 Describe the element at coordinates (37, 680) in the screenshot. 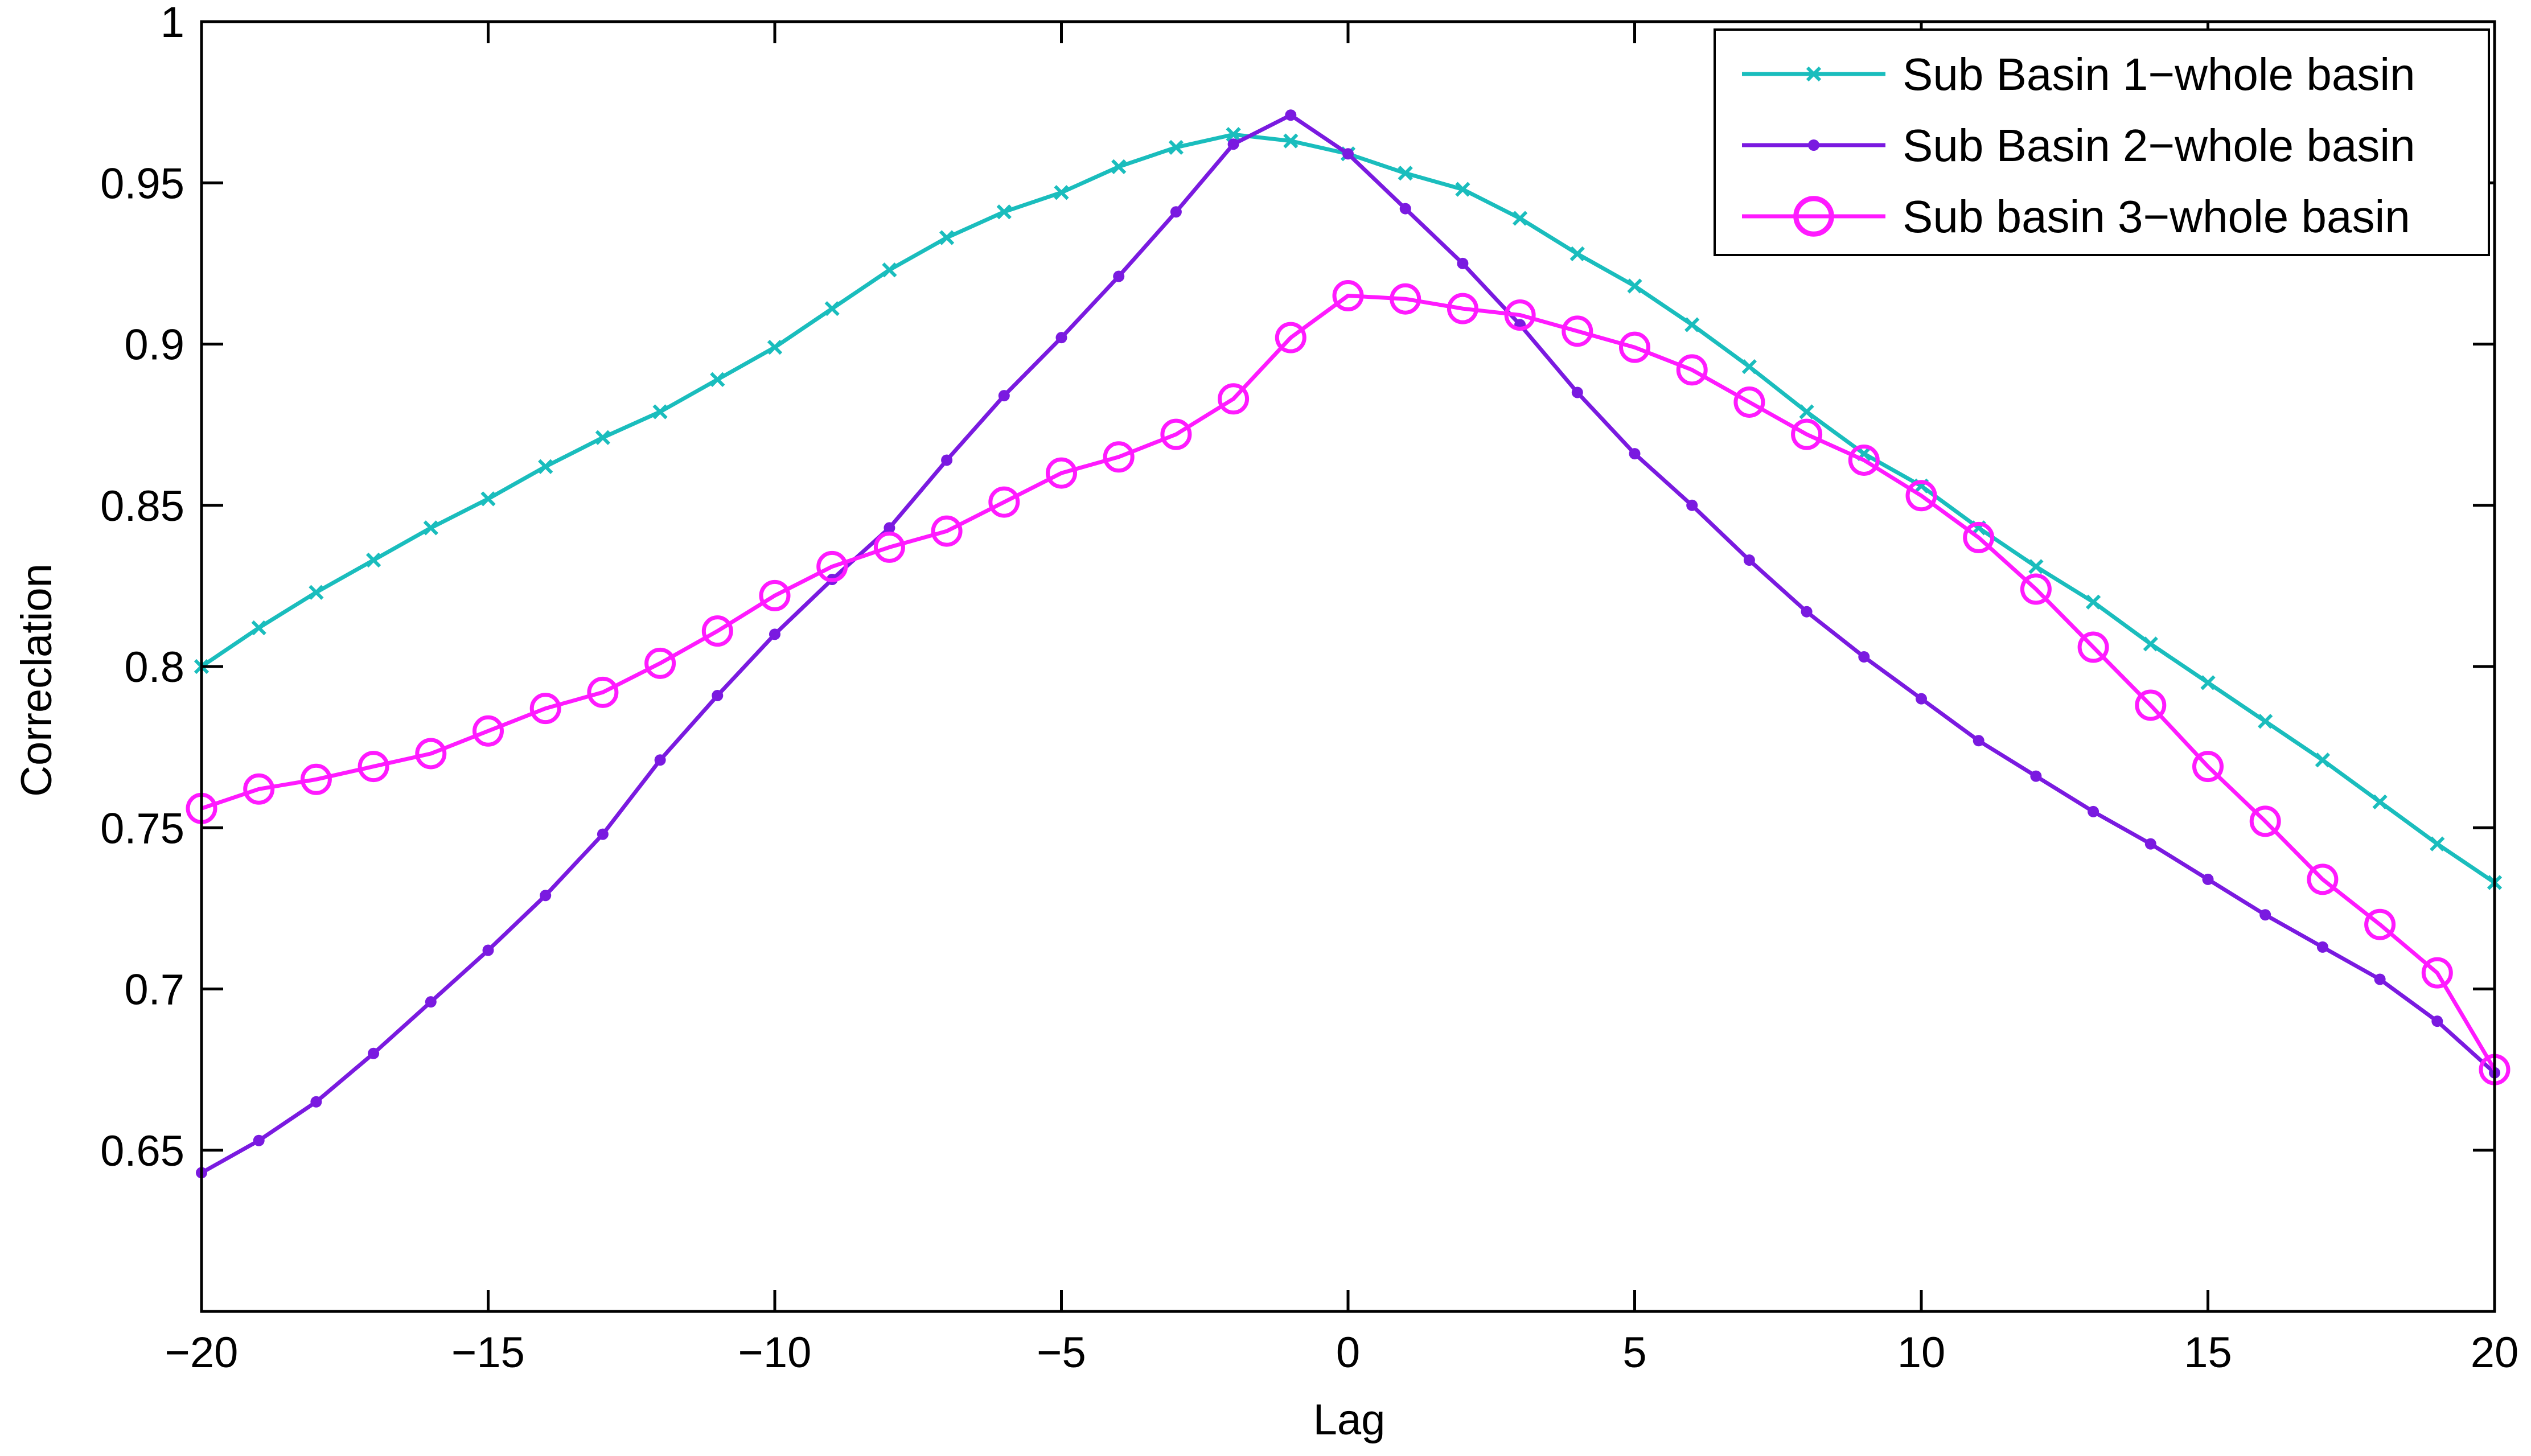

I see `y-axis-label: Correclation` at that location.